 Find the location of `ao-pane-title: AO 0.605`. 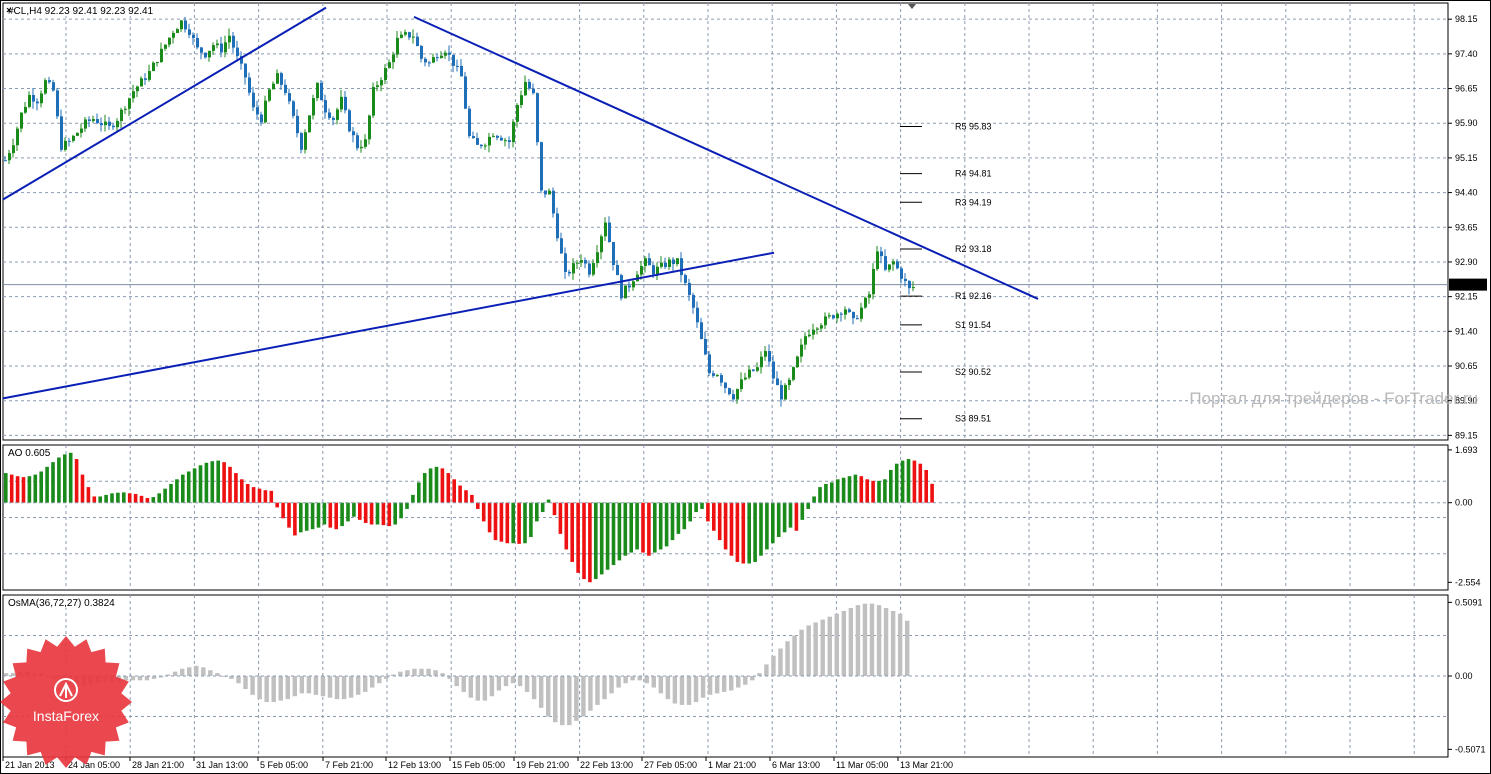

ao-pane-title: AO 0.605 is located at coordinates (29, 453).